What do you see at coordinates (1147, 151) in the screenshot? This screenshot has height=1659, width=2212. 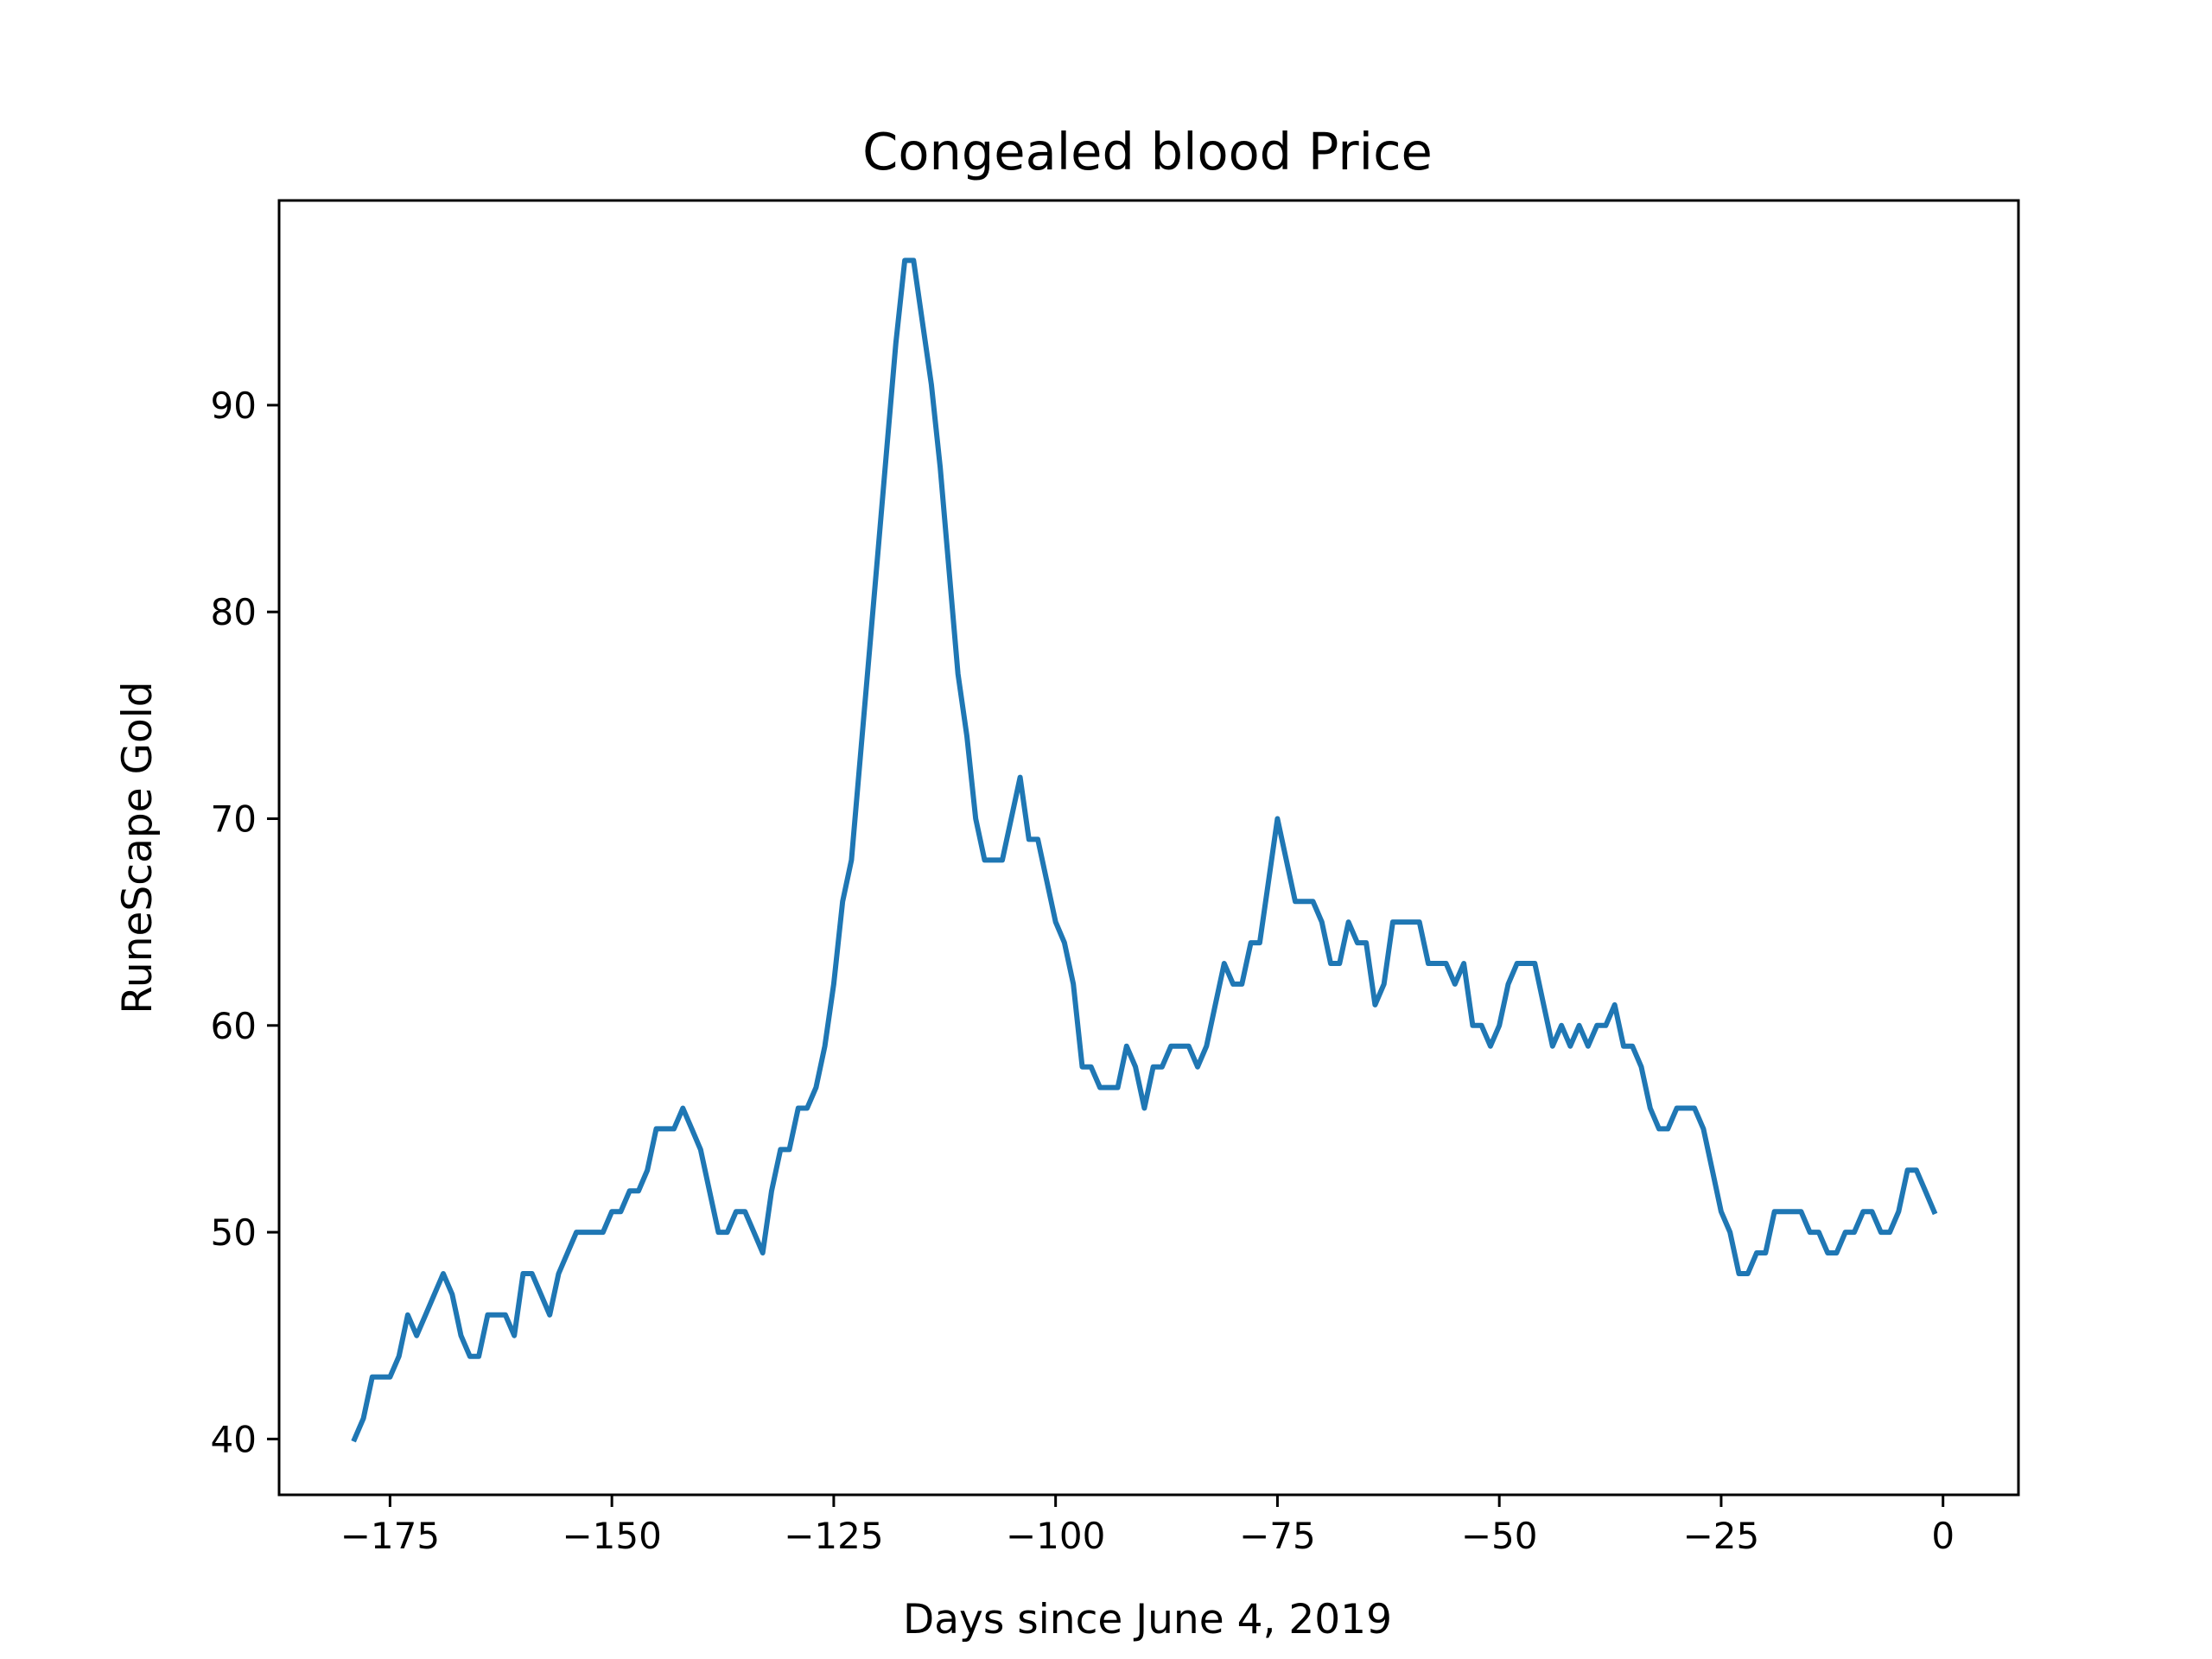 I see `chart-title: Congealed blood Price` at bounding box center [1147, 151].